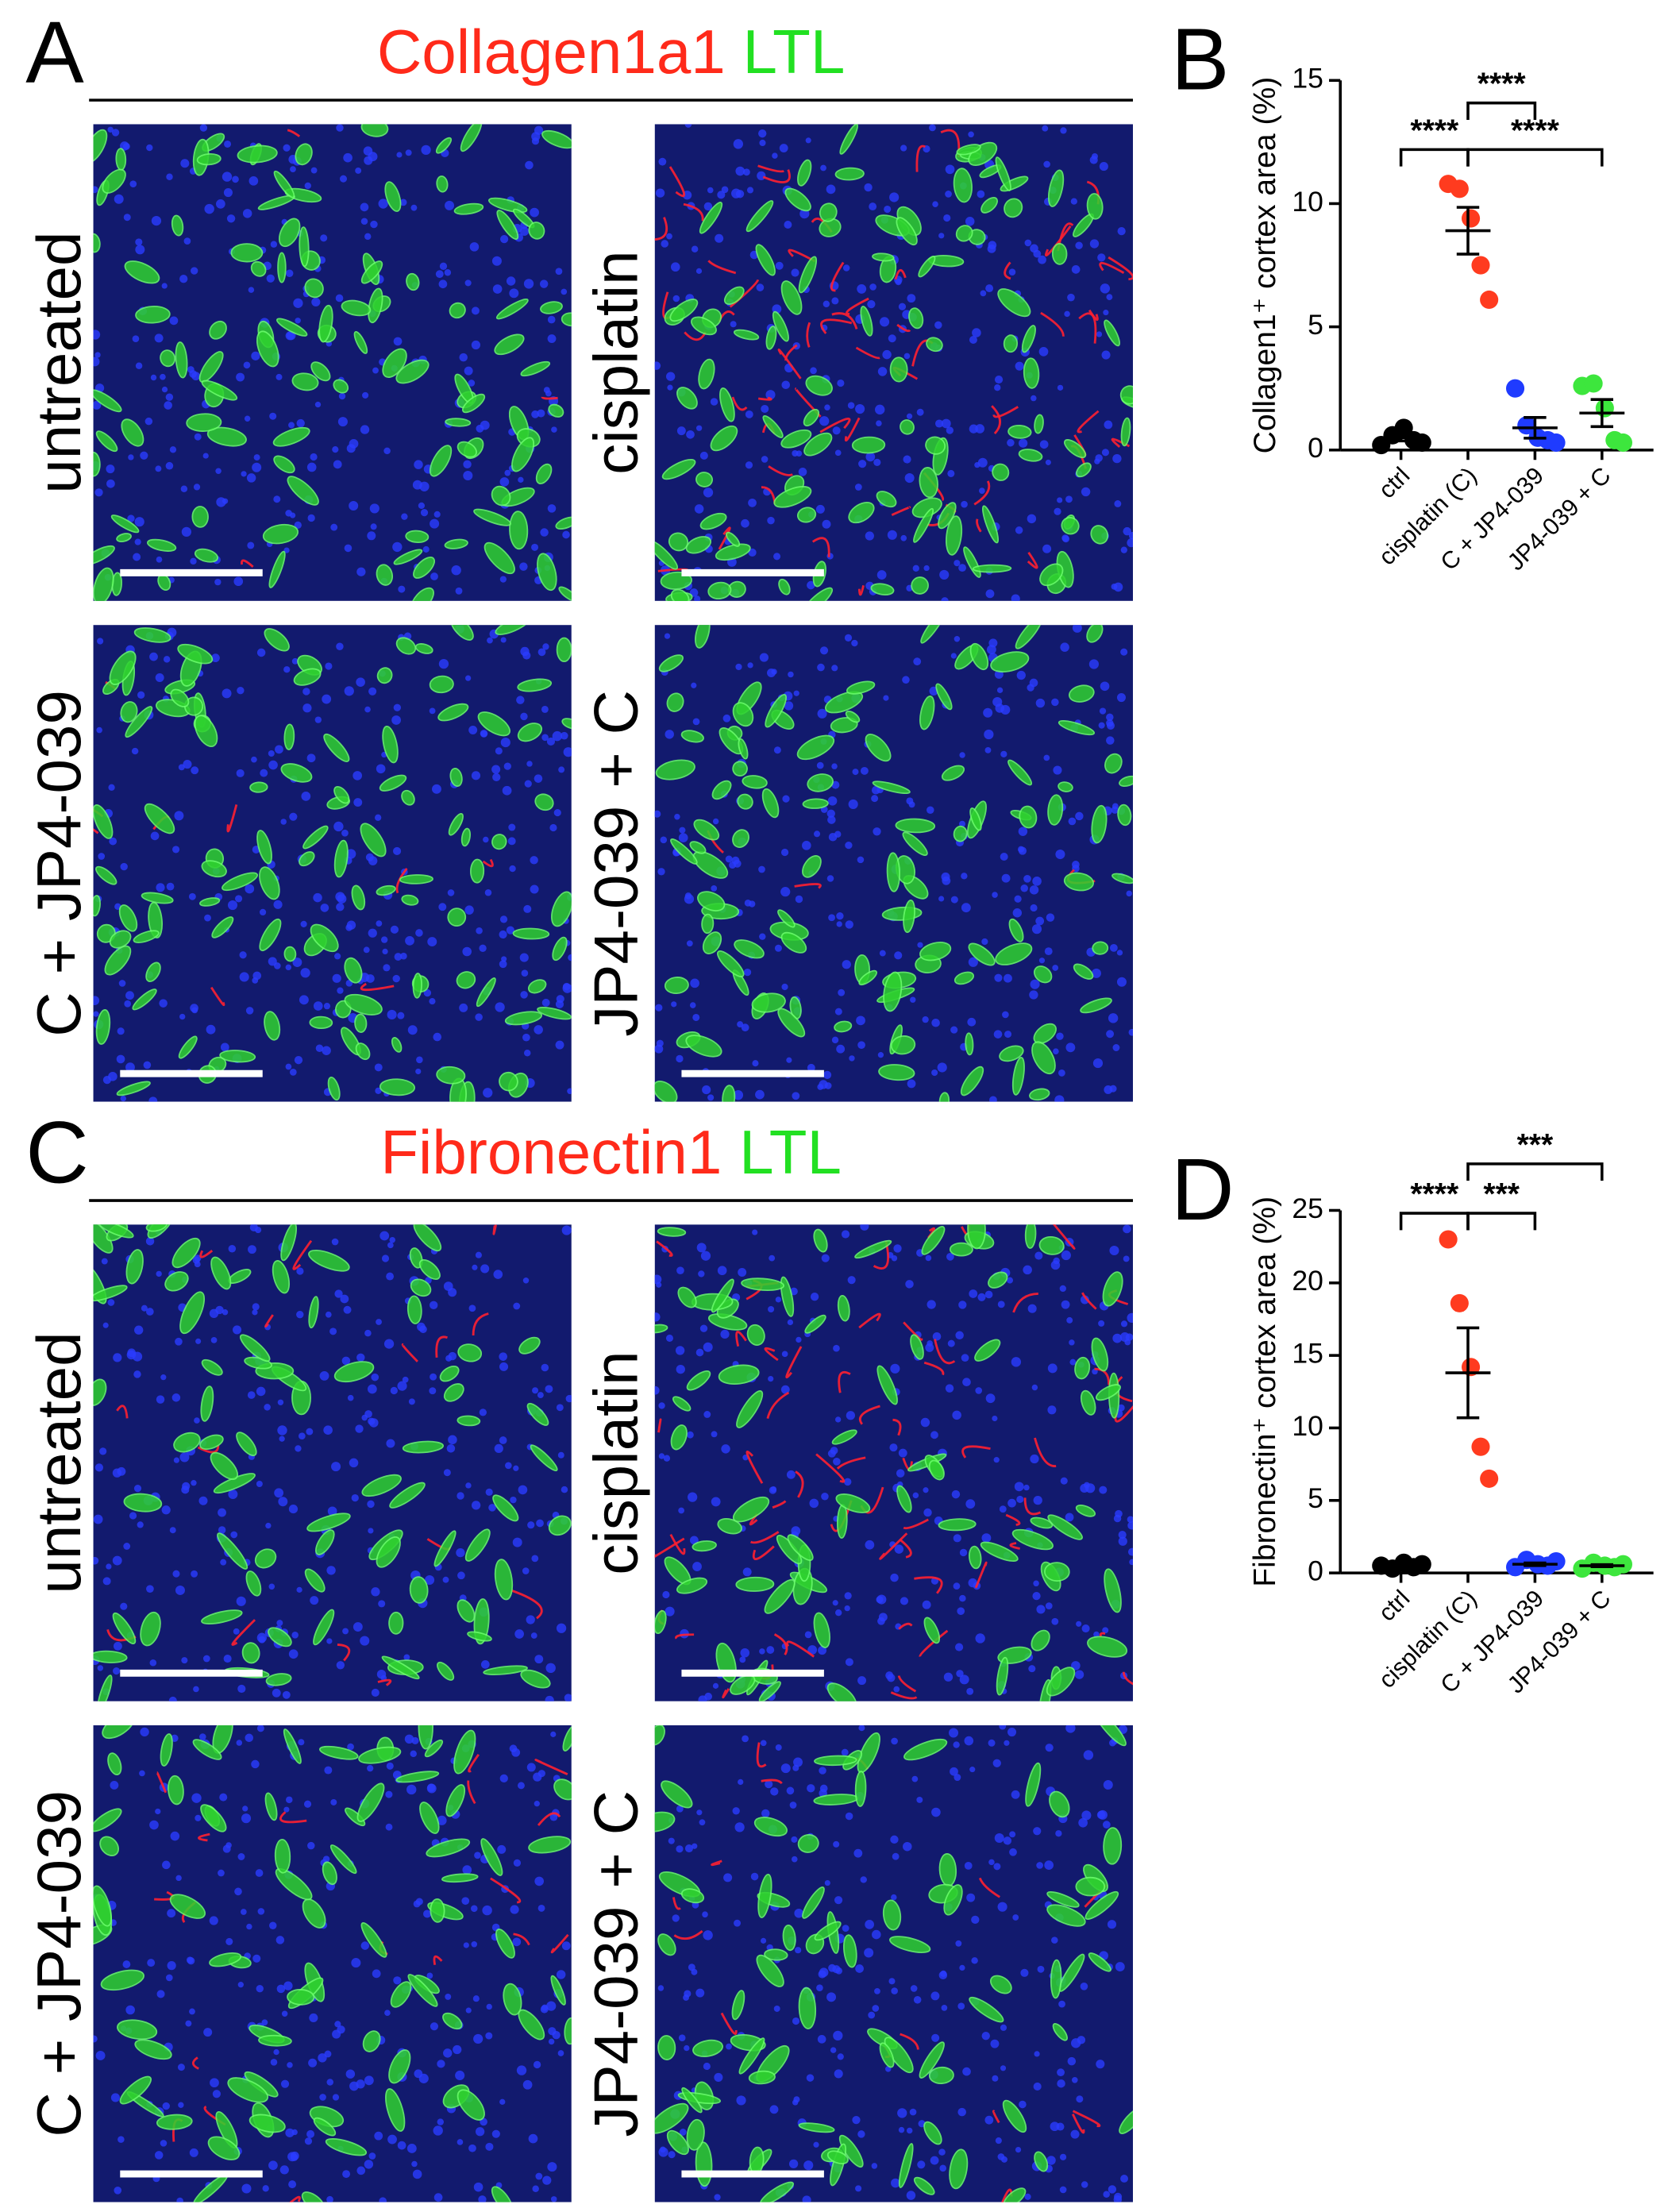 This screenshot has width=1672, height=2212. Describe the element at coordinates (1535, 1171) in the screenshot. I see `significance-bracket` at that location.